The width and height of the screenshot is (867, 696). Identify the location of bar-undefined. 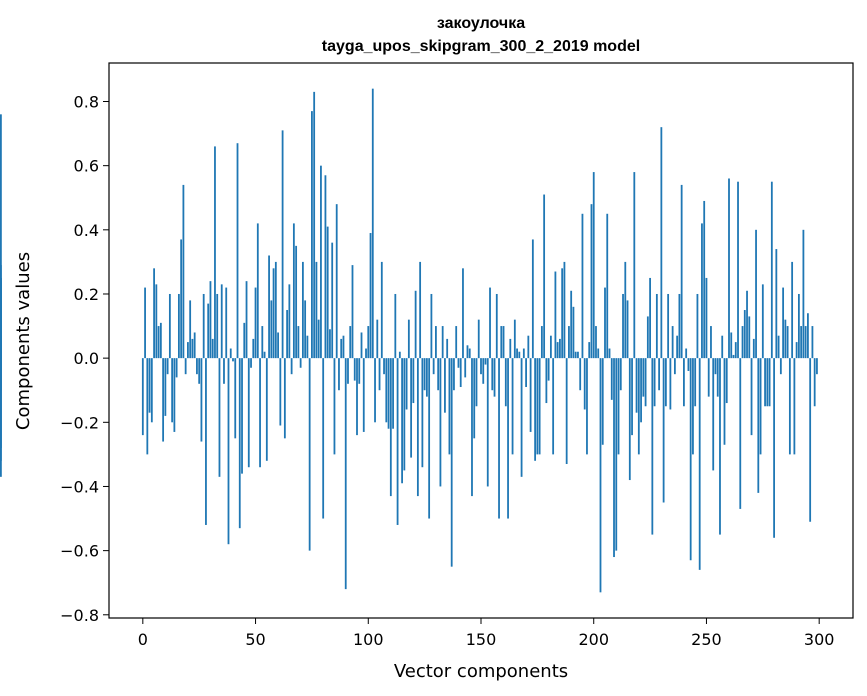
(1, 417).